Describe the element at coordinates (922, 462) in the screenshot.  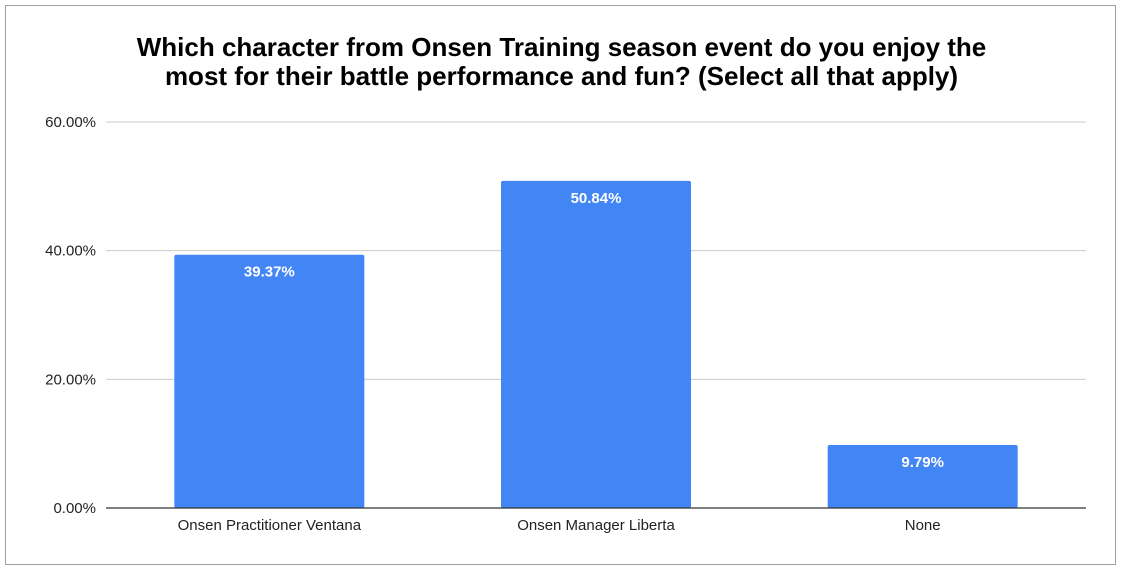
I see `data-label: 9.79%` at that location.